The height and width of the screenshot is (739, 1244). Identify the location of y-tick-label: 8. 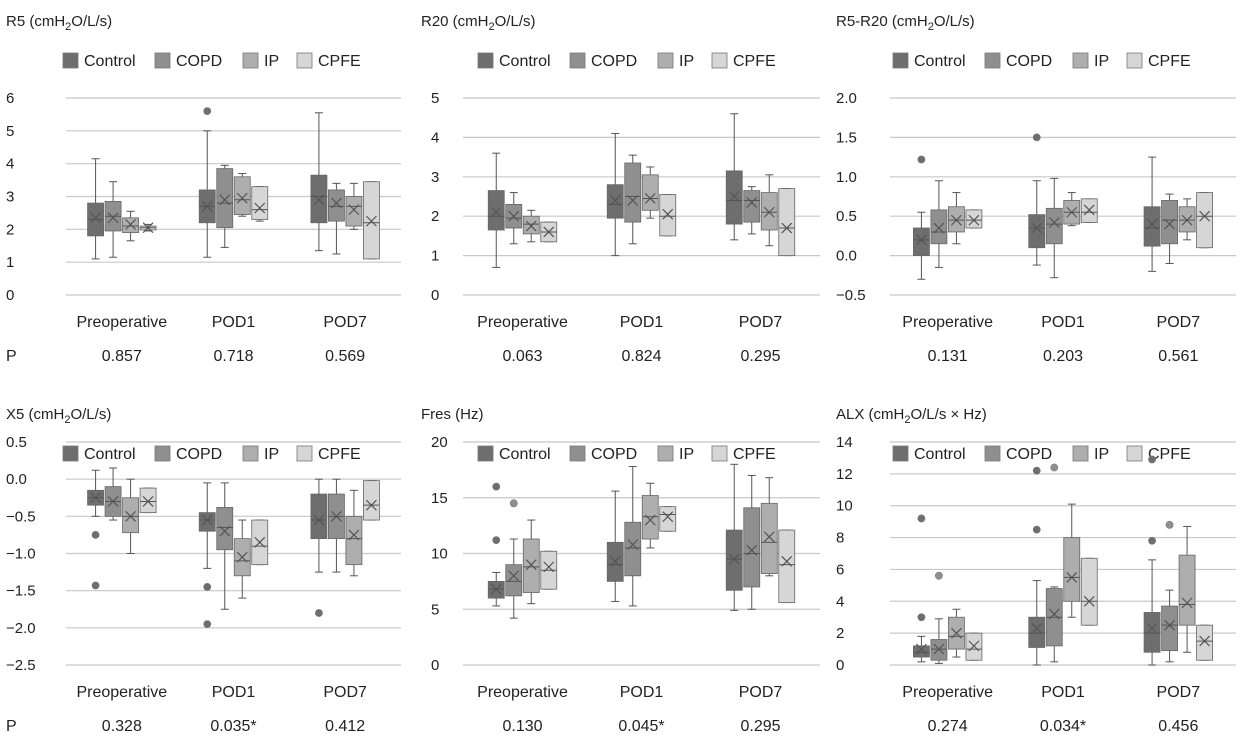
(840, 538).